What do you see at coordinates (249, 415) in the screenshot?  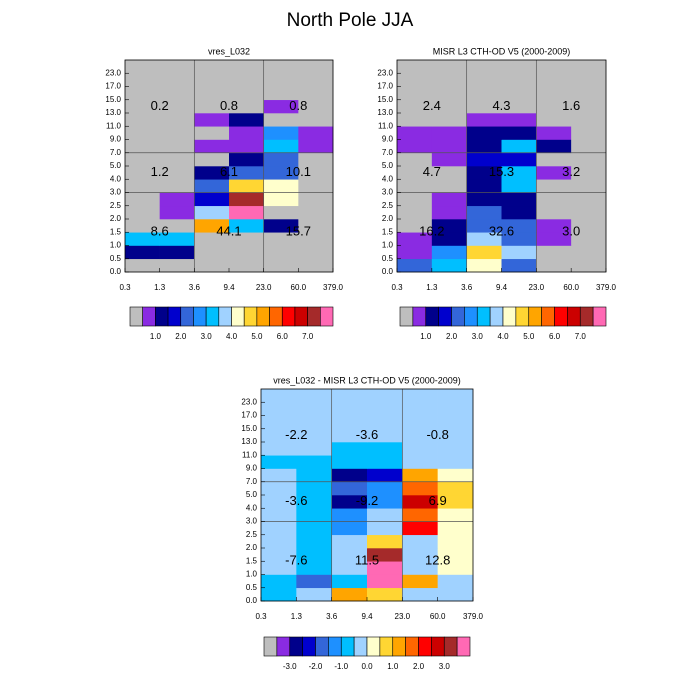 I see `y-tick-label: 17.0` at bounding box center [249, 415].